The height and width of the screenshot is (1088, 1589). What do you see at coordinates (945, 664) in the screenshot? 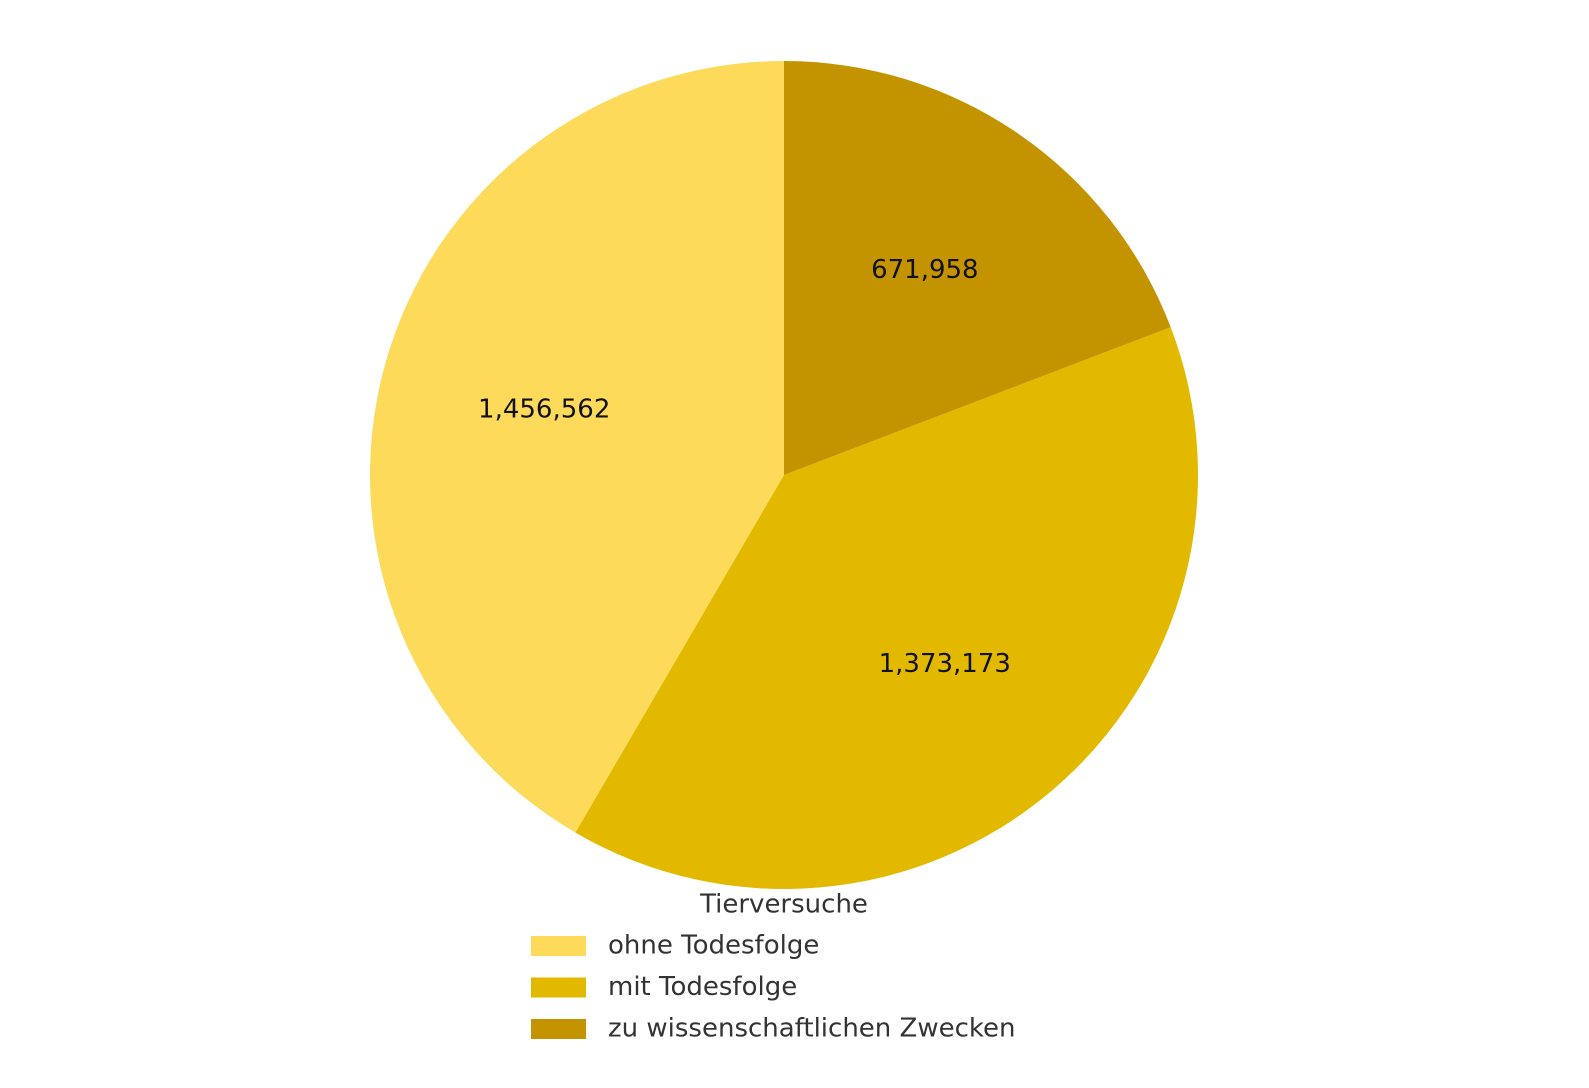
I see `value-label: 1,373,173` at bounding box center [945, 664].